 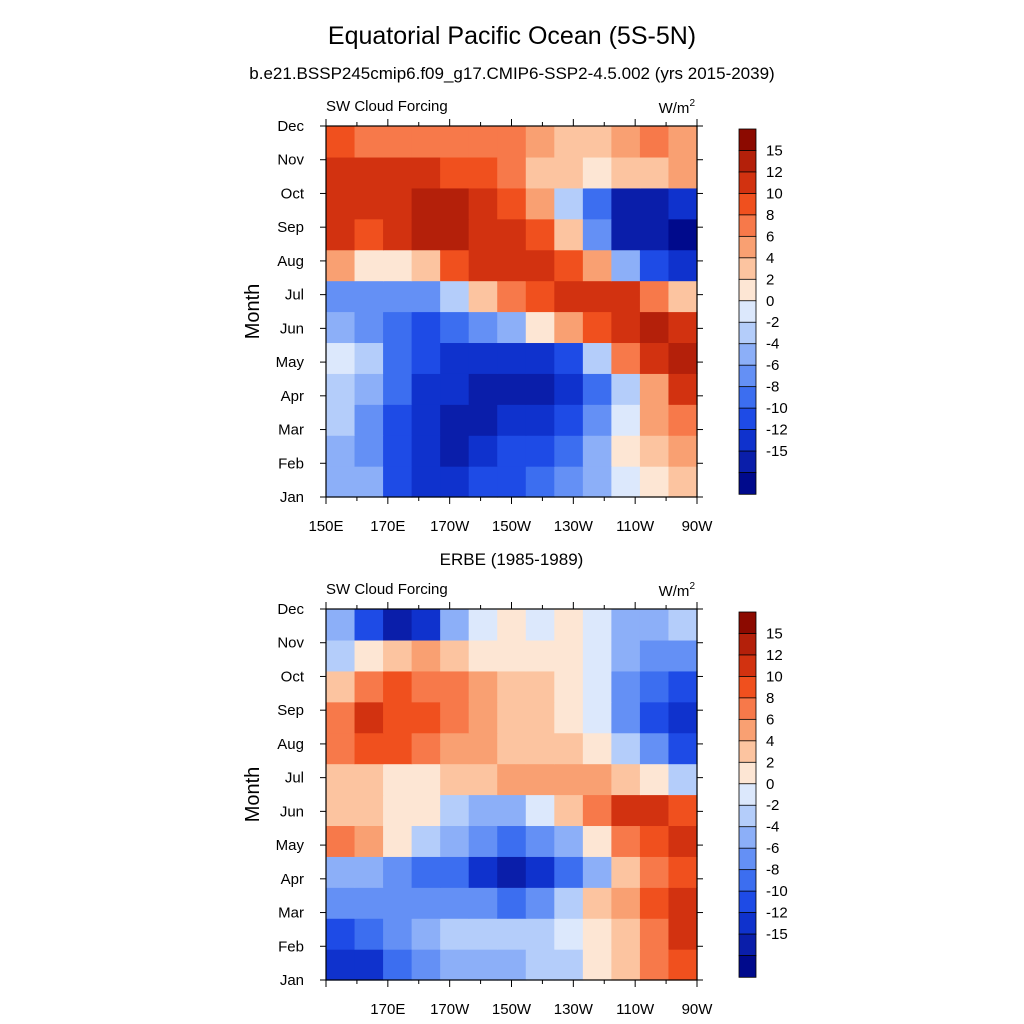 I want to click on panel2-y-tick-label: Apr, so click(x=292, y=879).